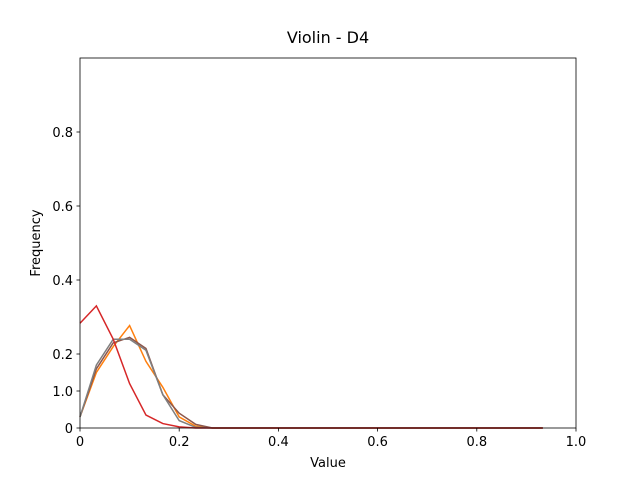  I want to click on y-tick-label: 0.8, so click(62, 133).